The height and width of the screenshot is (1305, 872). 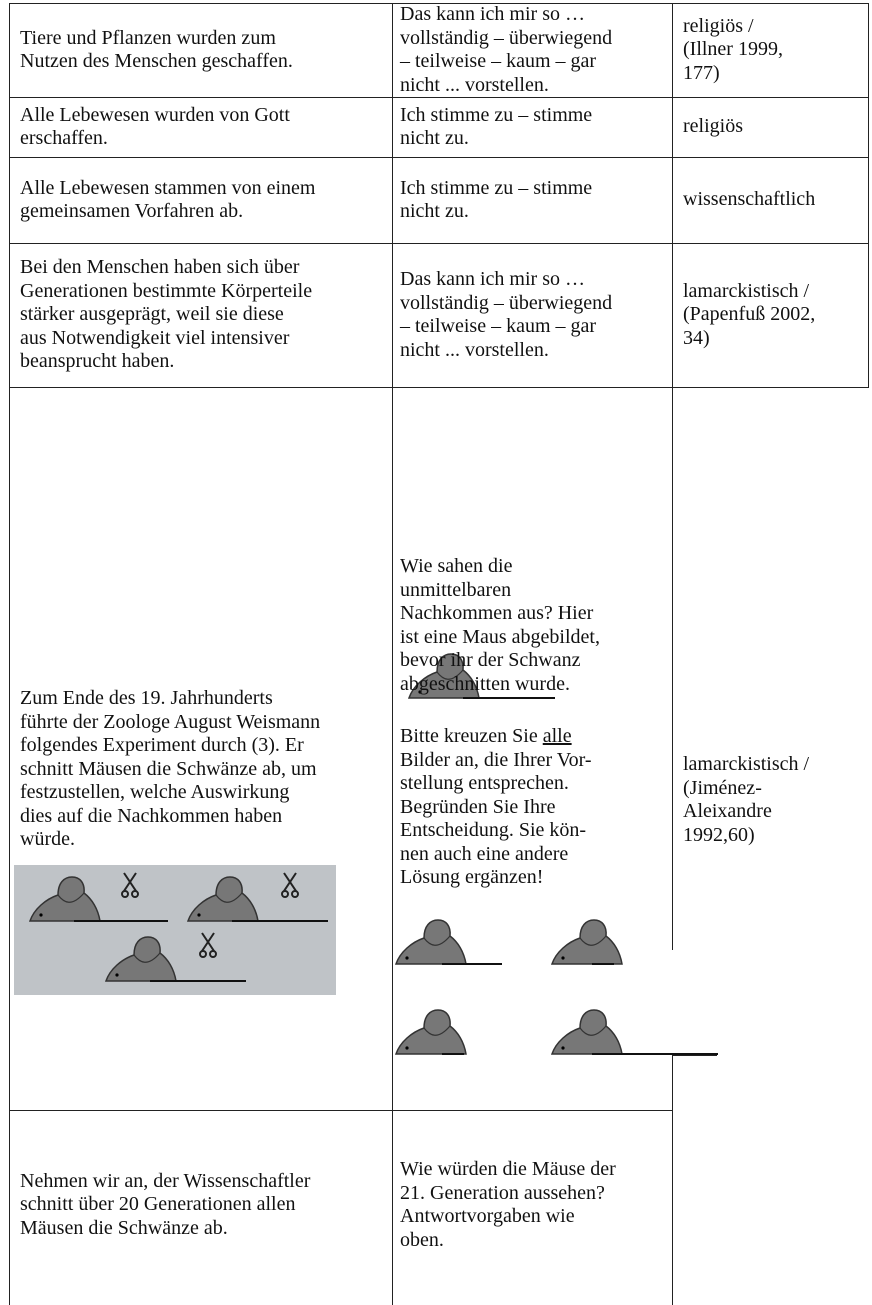 I want to click on text-line: Alle Lebewesen wurden von Gott, so click(x=155, y=114).